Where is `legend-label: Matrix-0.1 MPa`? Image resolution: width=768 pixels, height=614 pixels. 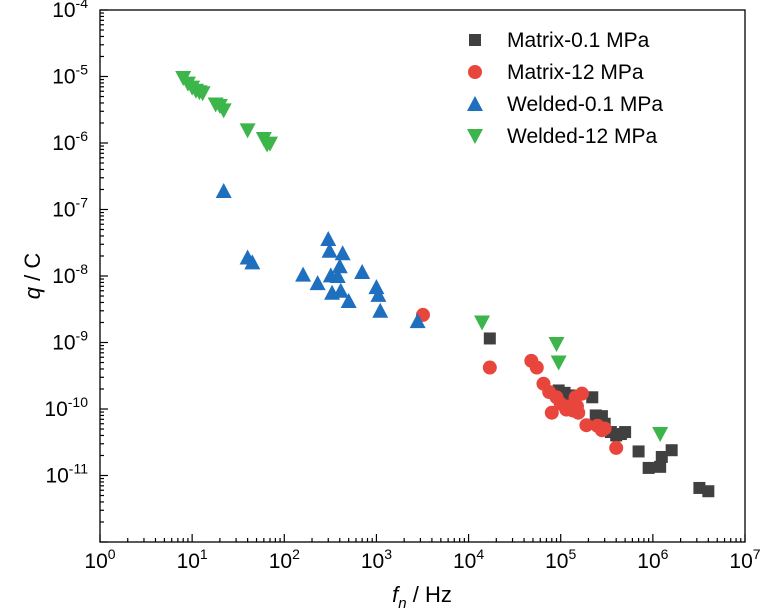 legend-label: Matrix-0.1 MPa is located at coordinates (578, 40).